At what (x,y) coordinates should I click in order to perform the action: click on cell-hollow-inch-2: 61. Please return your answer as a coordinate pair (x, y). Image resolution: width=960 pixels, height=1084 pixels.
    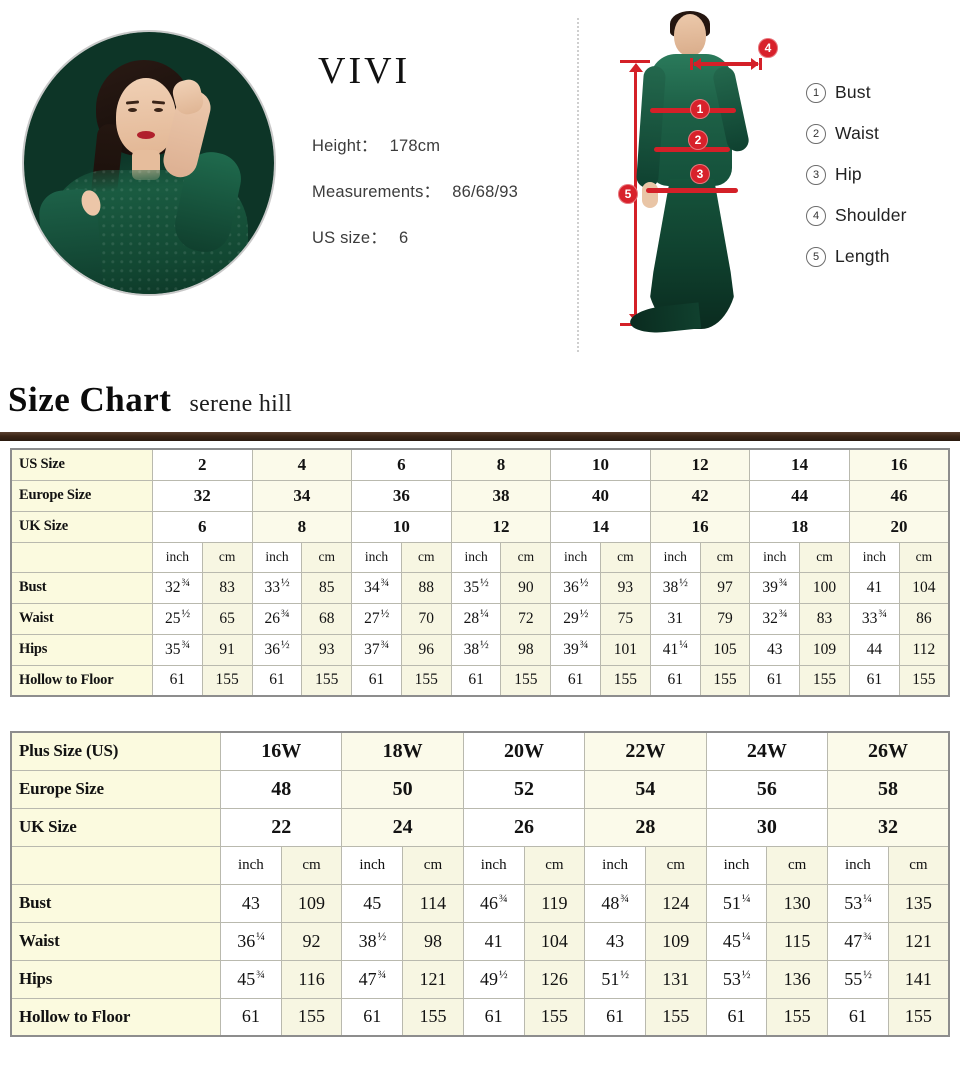
    Looking at the image, I should click on (376, 680).